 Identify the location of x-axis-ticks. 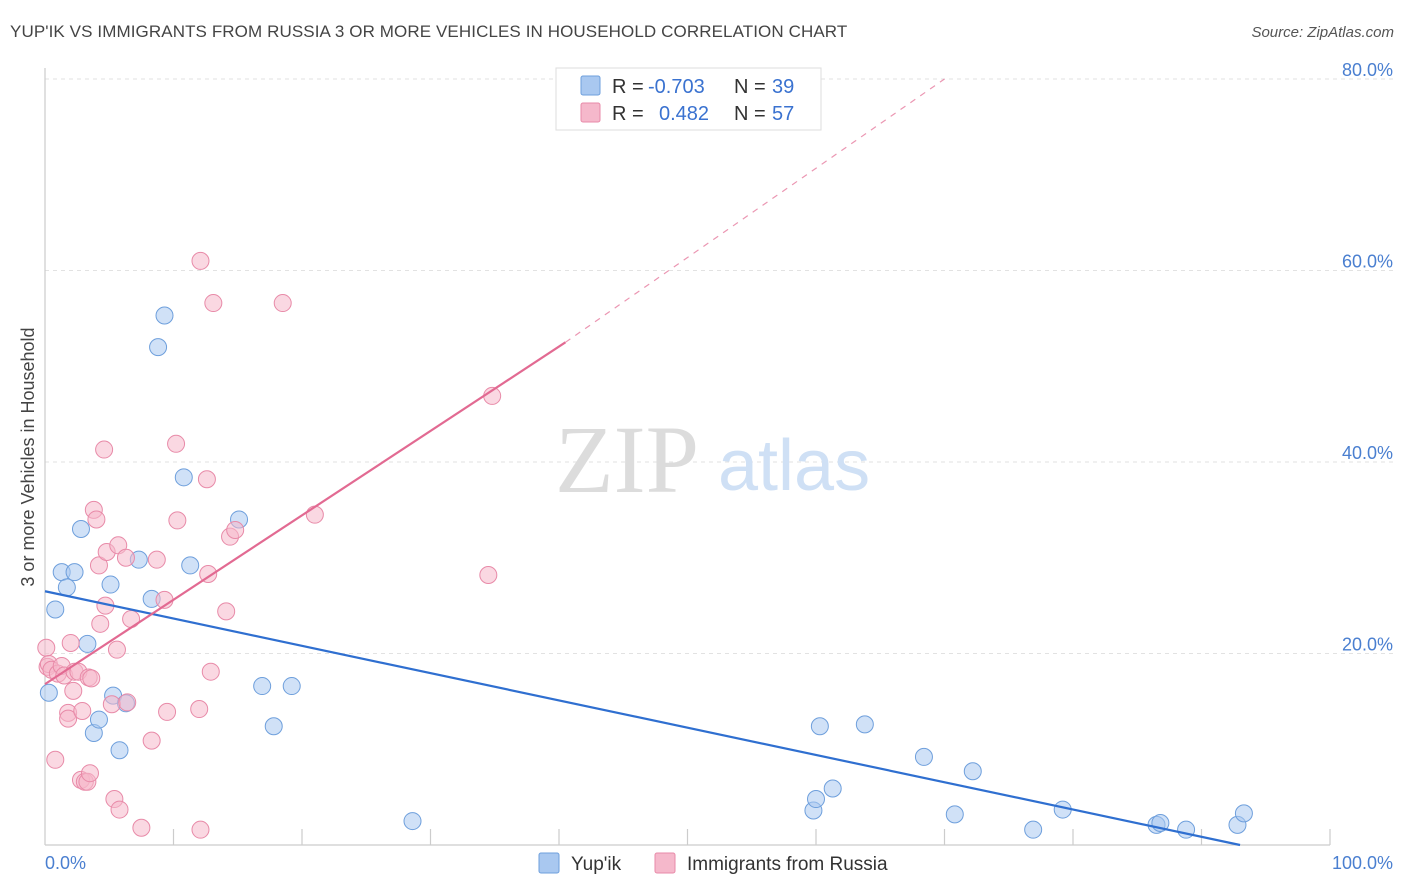
(751, 837).